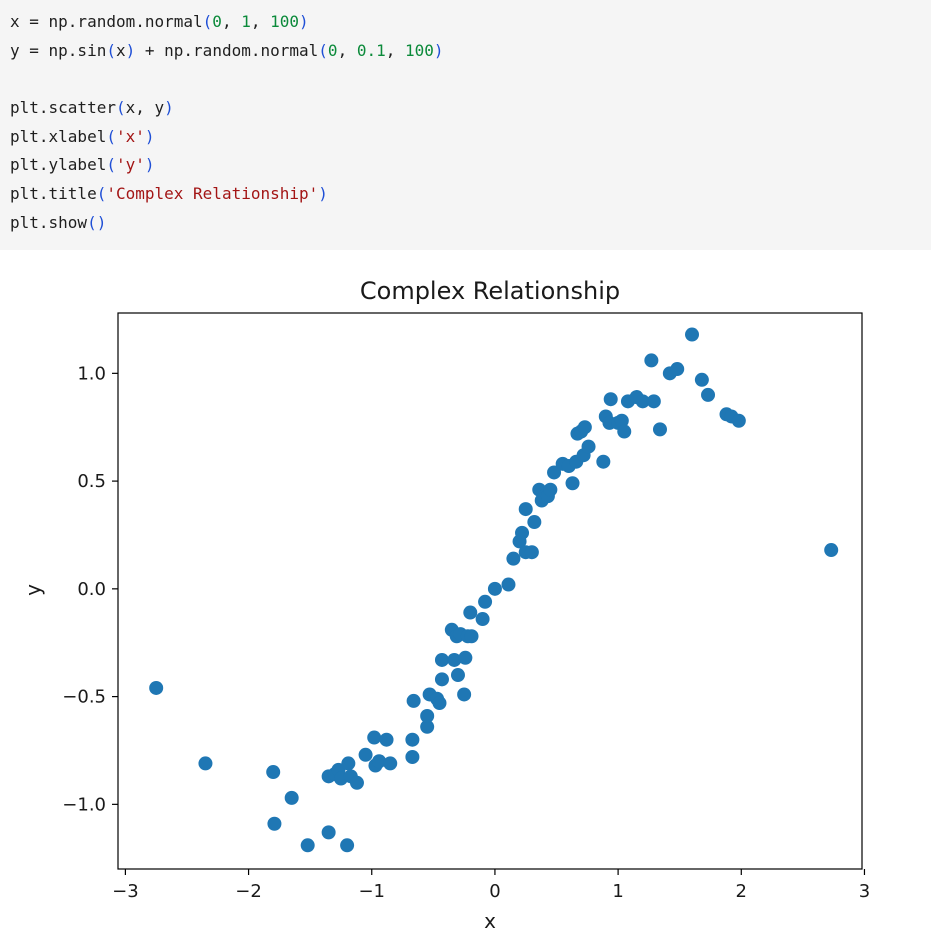 The image size is (931, 940). I want to click on code-token: 100, so click(419, 50).